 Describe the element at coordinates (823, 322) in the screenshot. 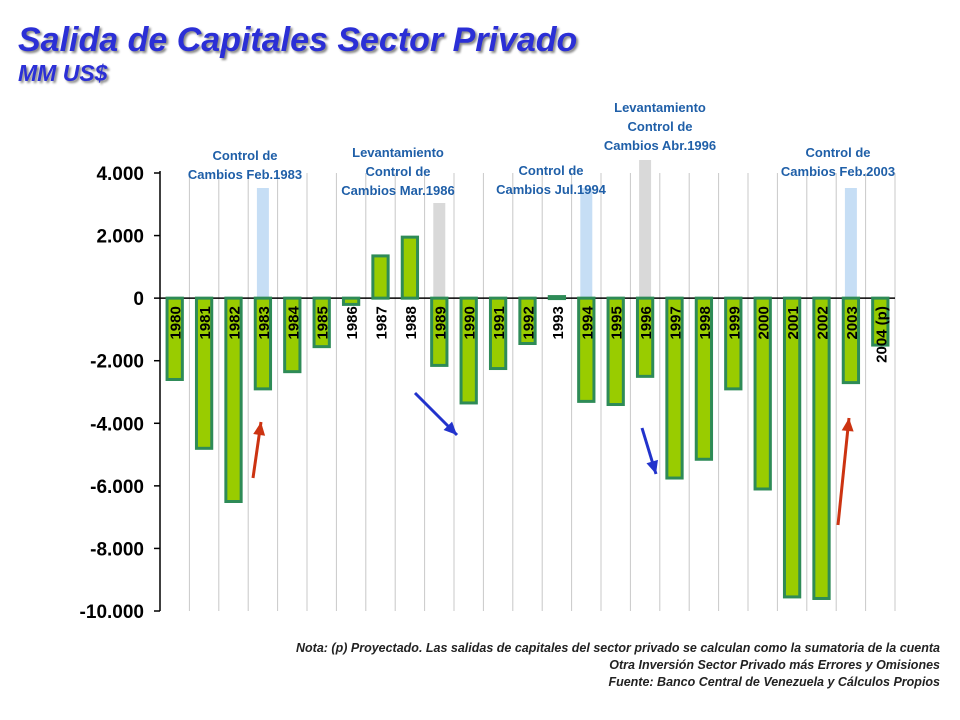

I see `x-tick-label: 2002` at that location.